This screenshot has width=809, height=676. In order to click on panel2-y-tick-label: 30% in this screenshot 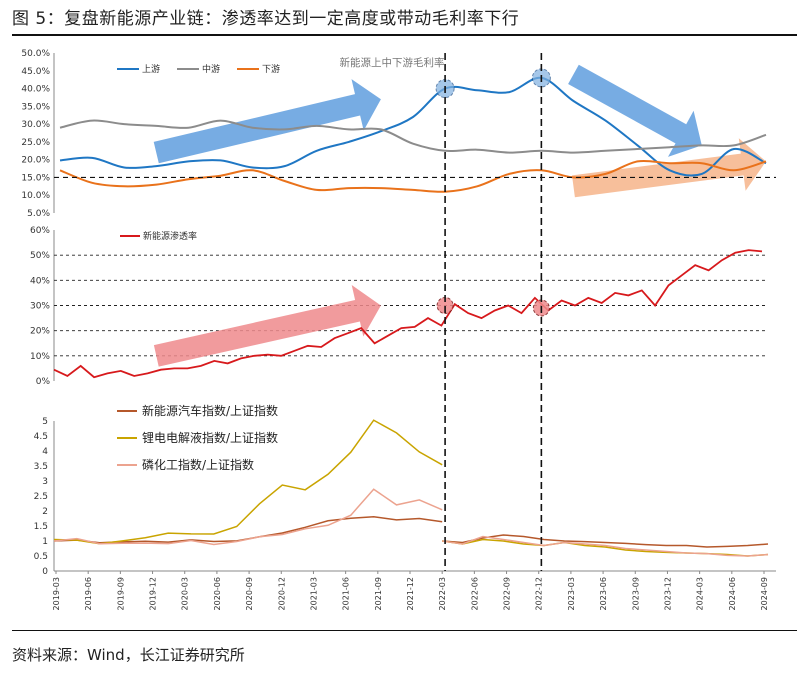, I will do `click(40, 307)`.